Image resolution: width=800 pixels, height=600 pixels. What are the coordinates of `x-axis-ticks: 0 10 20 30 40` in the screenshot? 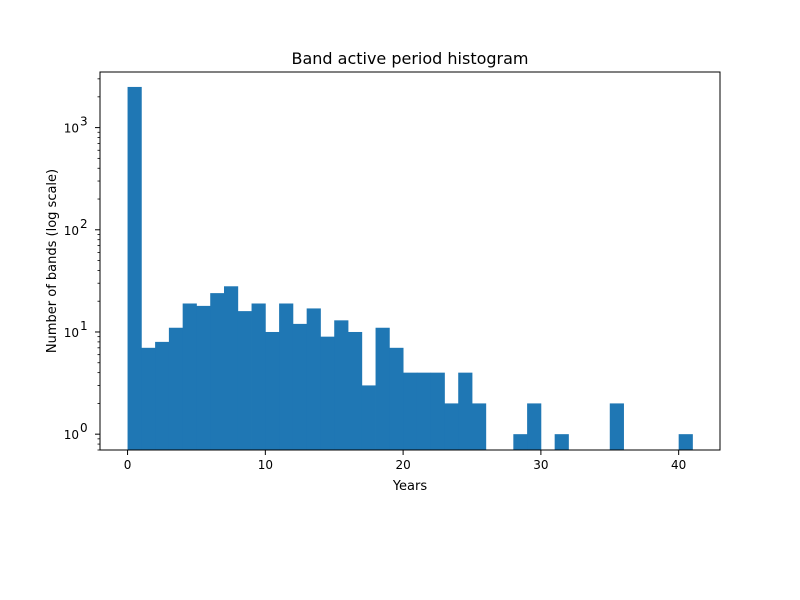 It's located at (405, 461).